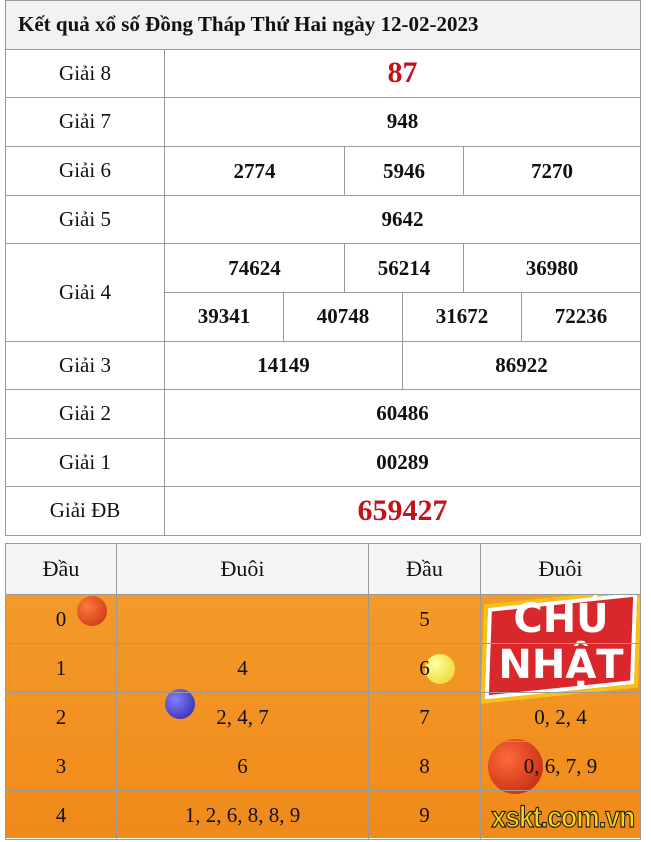  Describe the element at coordinates (581, 317) in the screenshot. I see `prize-4-value: 72236` at that location.